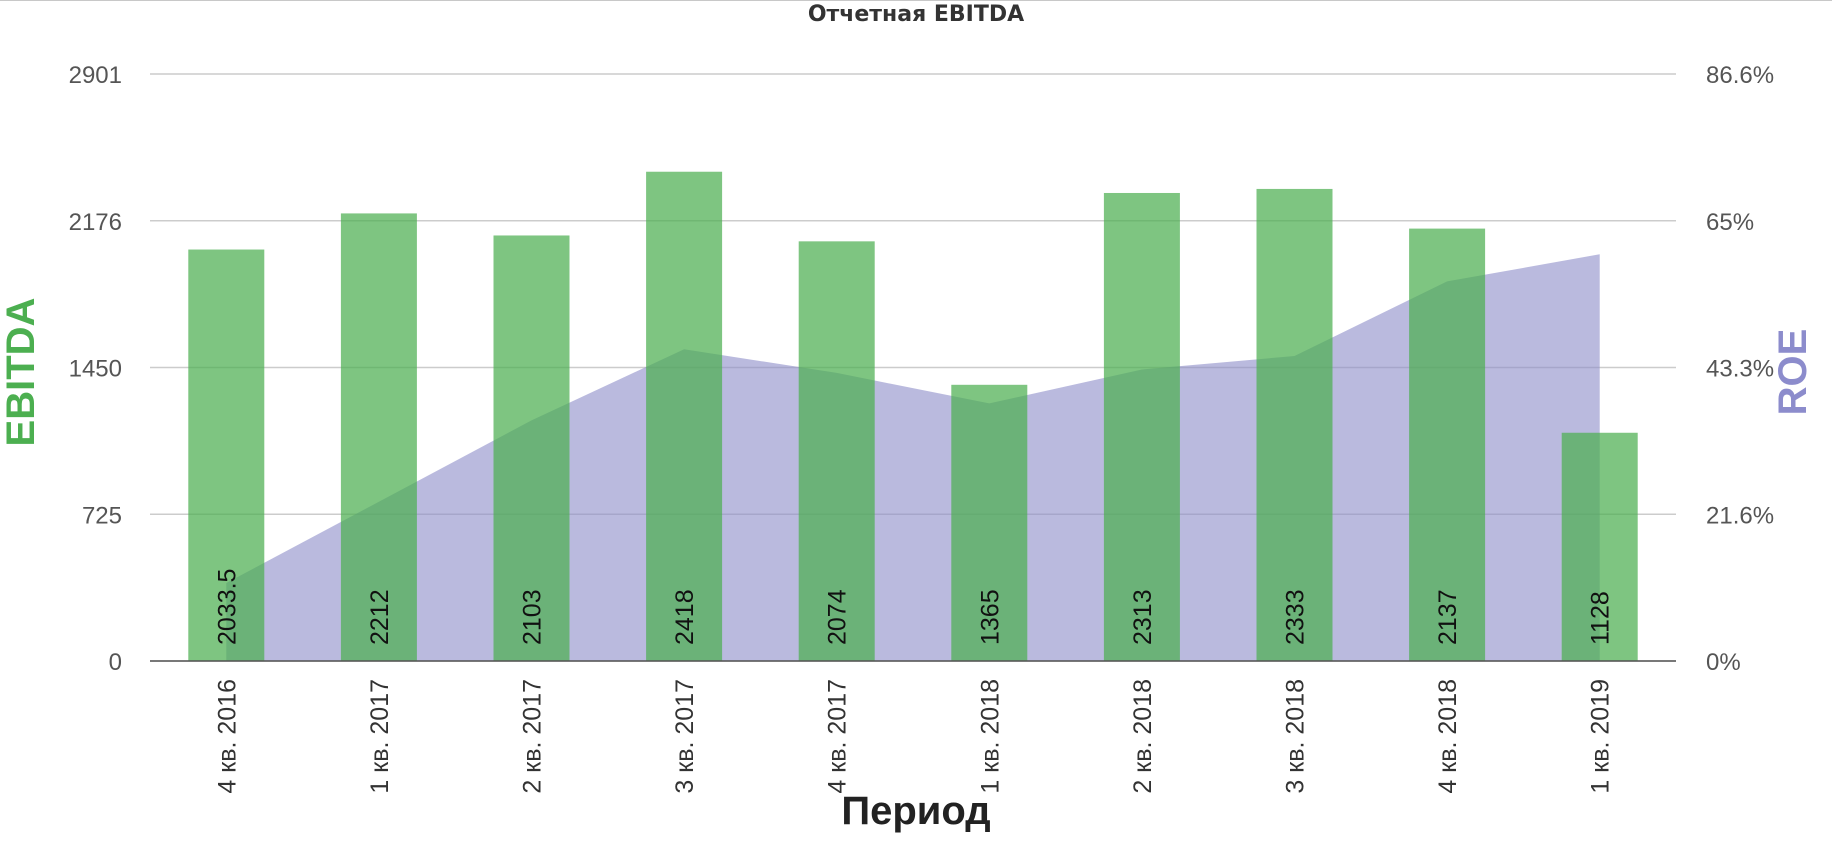 Image resolution: width=1832 pixels, height=850 pixels. I want to click on x-tick-label: 2 кв. 2018, so click(1143, 736).